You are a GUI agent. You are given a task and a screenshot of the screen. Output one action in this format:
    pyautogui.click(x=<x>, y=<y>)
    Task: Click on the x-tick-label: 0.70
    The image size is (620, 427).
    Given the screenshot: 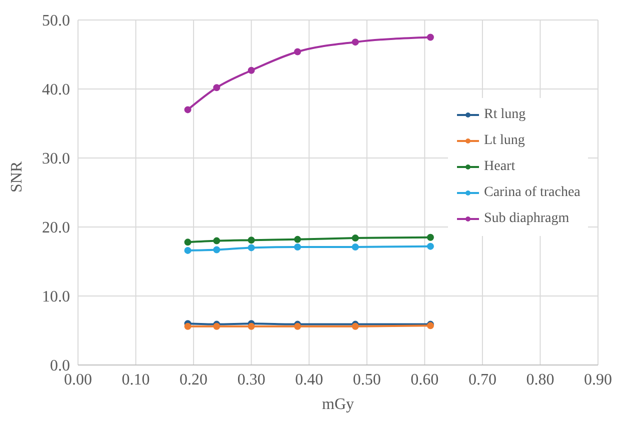 What is the action you would take?
    pyautogui.click(x=482, y=379)
    